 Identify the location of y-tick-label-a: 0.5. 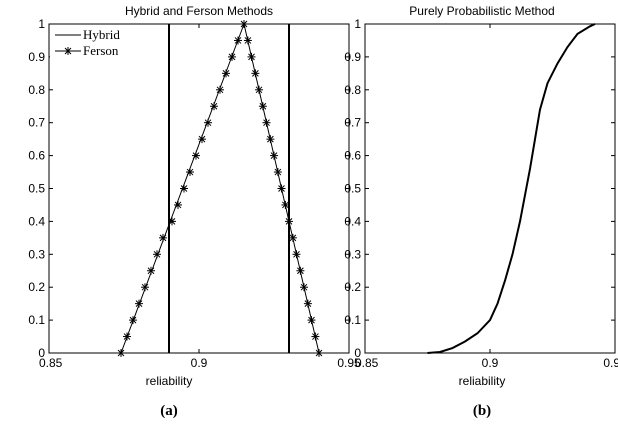
(36, 189).